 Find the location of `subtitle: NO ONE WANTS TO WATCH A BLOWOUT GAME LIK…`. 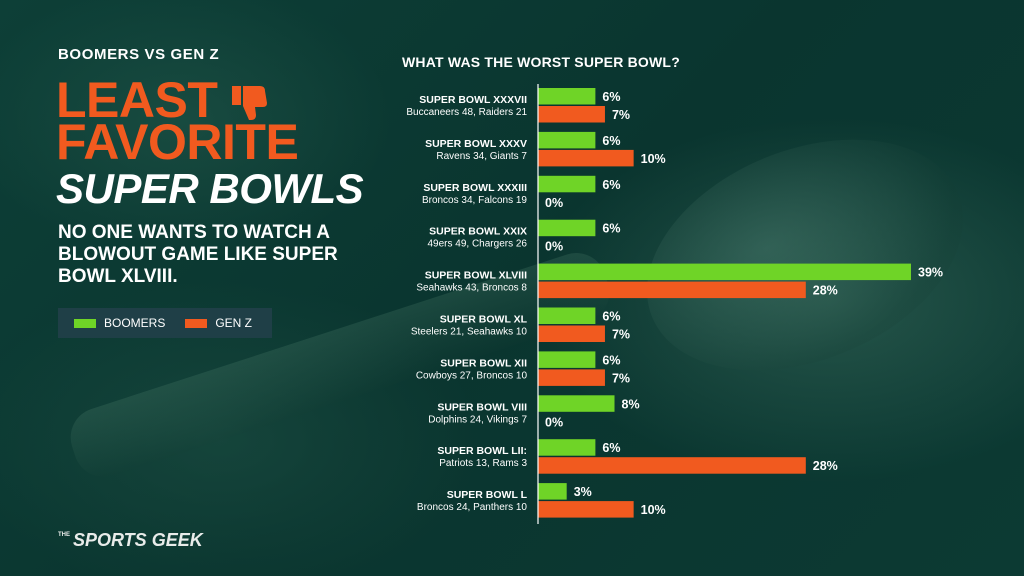

subtitle: NO ONE WANTS TO WATCH A BLOWOUT GAME LIK… is located at coordinates (198, 254).